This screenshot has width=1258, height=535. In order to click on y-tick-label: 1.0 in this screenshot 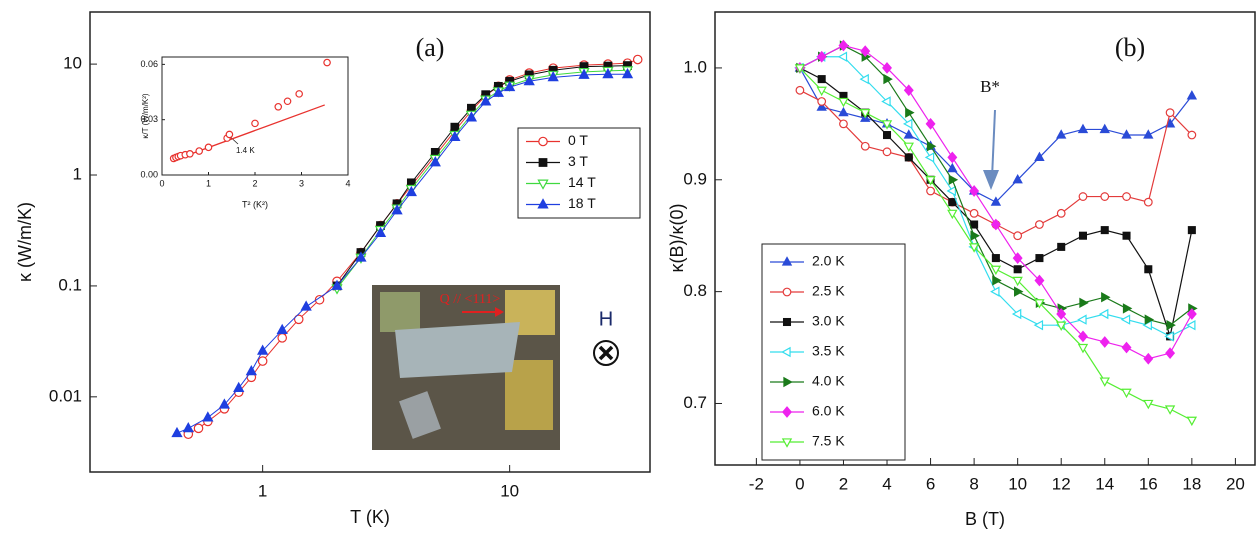, I will do `click(695, 66)`.